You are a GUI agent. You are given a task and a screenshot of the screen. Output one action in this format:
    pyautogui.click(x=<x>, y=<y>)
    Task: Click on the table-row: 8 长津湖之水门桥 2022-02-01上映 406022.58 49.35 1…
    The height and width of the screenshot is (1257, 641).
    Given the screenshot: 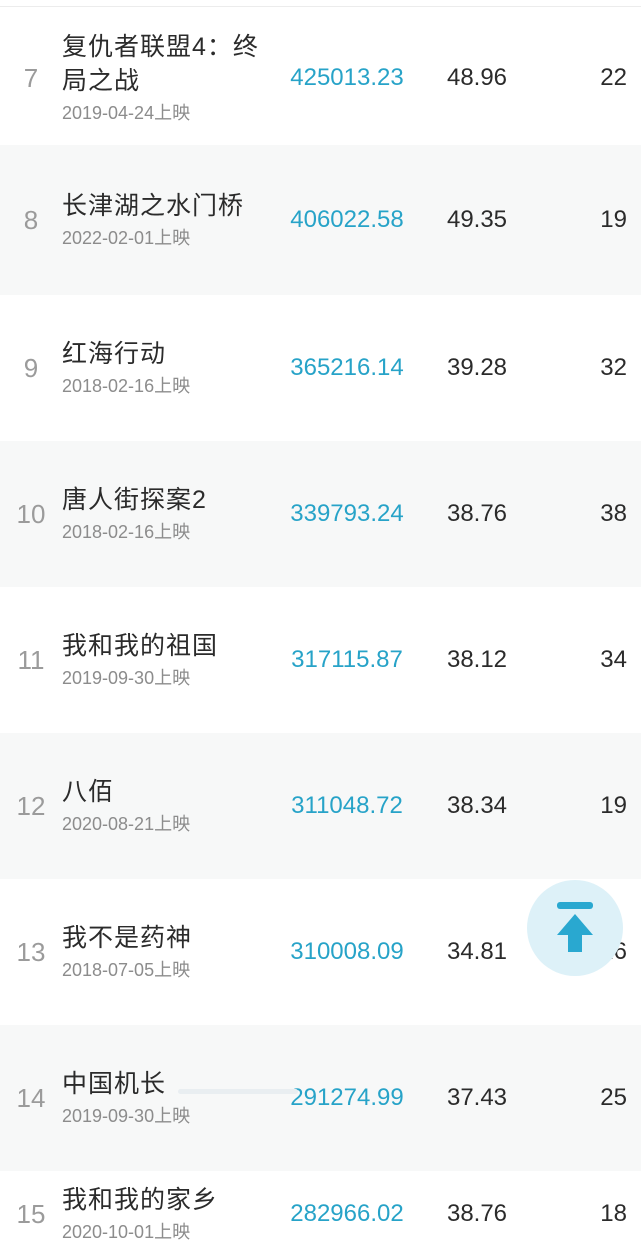 What is the action you would take?
    pyautogui.click(x=320, y=220)
    